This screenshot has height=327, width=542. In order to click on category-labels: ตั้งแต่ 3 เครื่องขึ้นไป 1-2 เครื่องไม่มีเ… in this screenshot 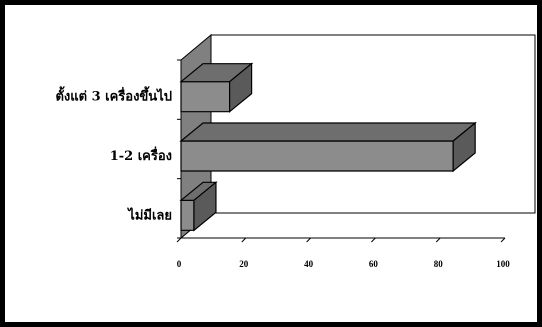, I will do `click(113, 155)`.